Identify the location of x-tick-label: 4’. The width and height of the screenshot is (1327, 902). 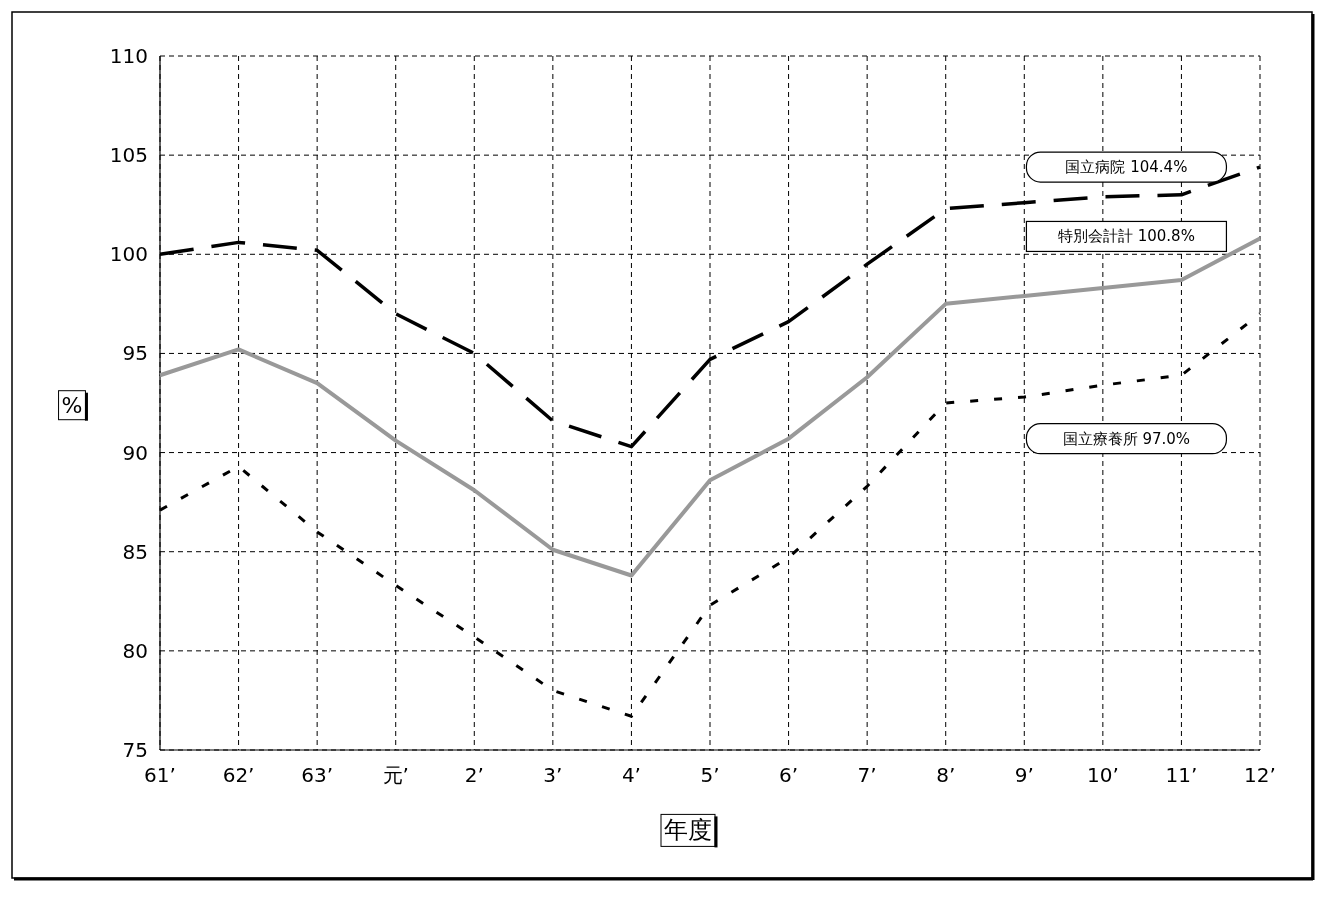
(631, 775).